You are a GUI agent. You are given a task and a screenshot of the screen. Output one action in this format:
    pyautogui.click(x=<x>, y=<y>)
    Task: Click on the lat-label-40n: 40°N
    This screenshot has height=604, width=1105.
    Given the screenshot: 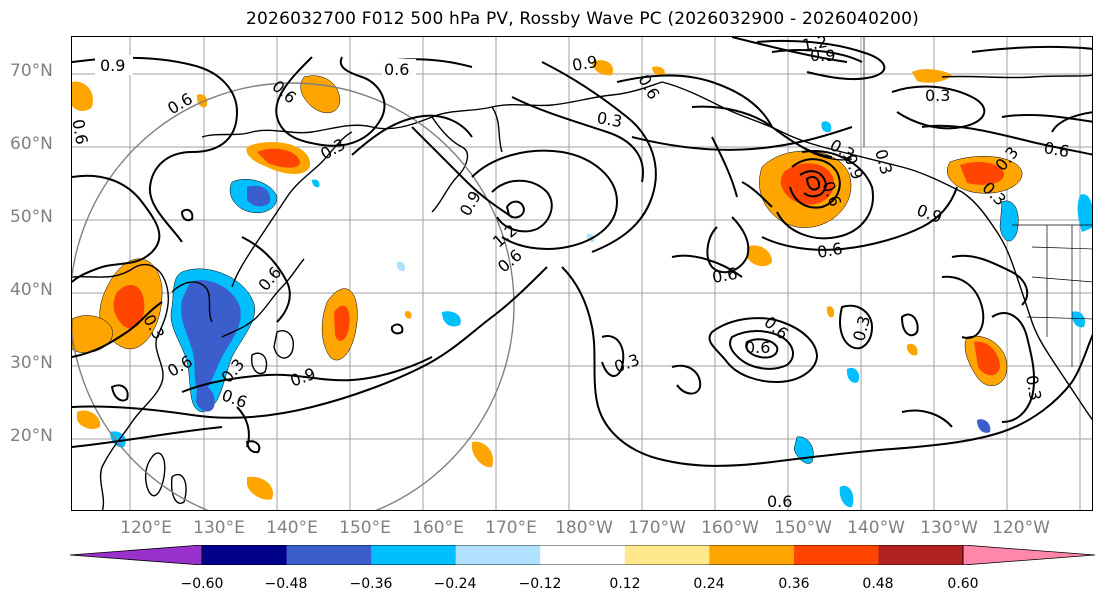 What is the action you would take?
    pyautogui.click(x=31, y=290)
    